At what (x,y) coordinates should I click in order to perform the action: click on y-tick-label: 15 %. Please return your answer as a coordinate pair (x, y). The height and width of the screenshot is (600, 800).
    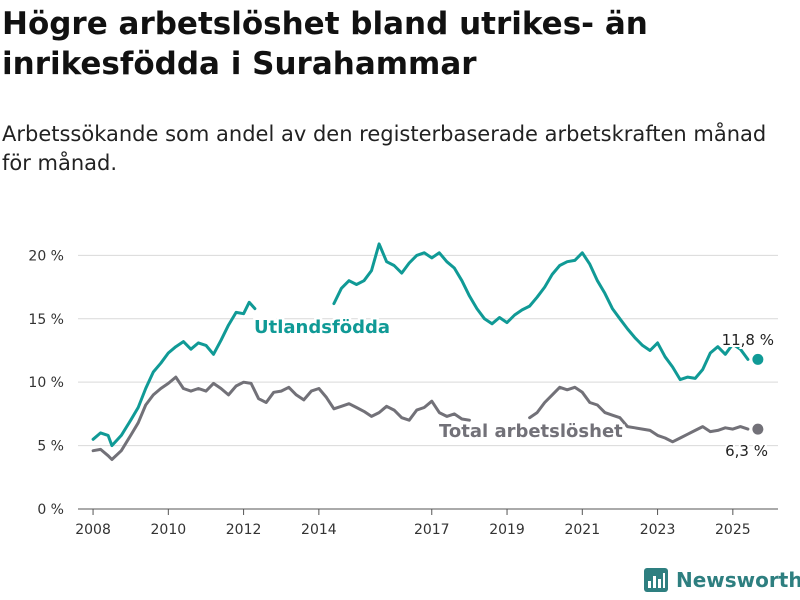
    Looking at the image, I should click on (46, 320).